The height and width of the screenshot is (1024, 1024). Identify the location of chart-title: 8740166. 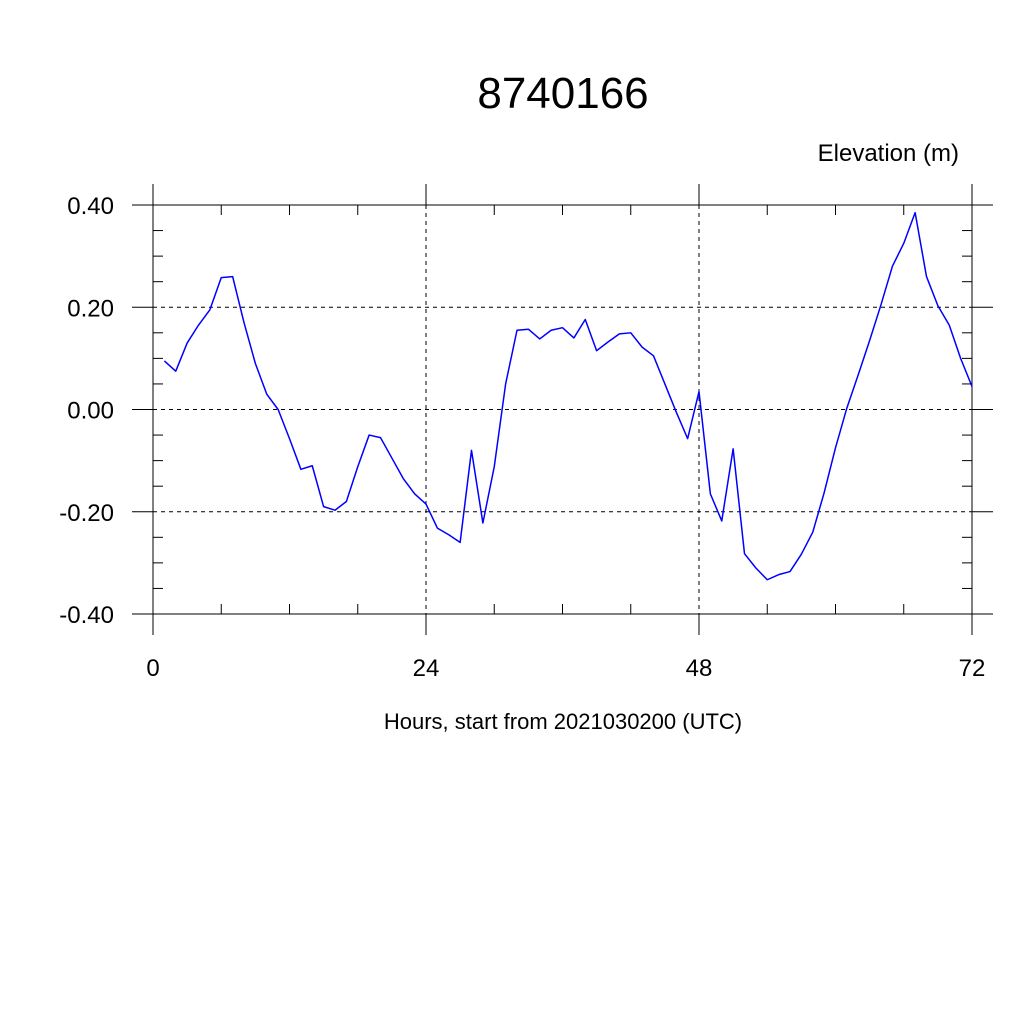
(562, 93).